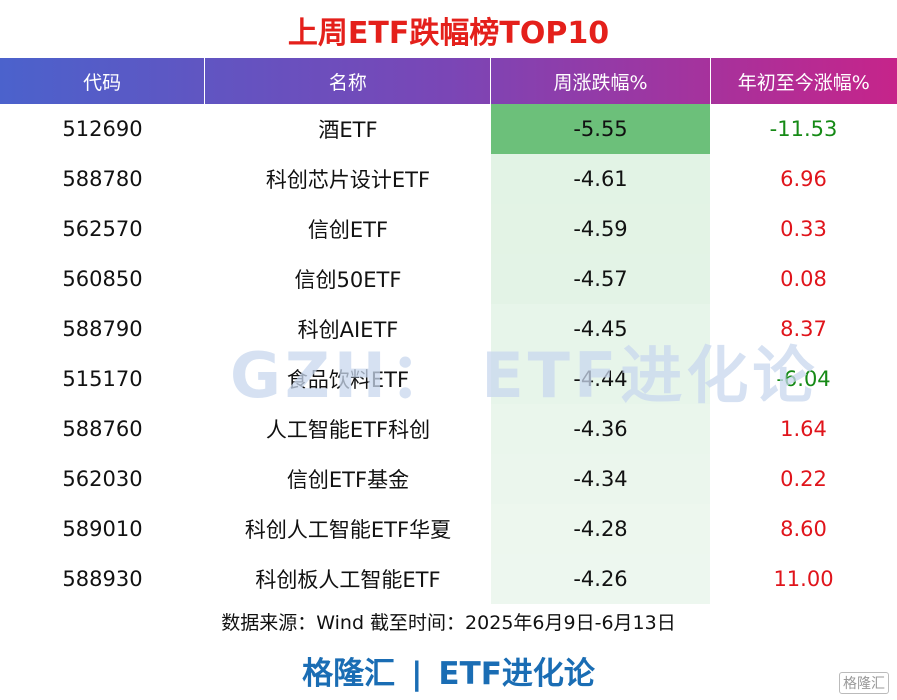  Describe the element at coordinates (448, 429) in the screenshot. I see `table-row: 588760 人工智能ETF科创 -4.36 1.64` at that location.